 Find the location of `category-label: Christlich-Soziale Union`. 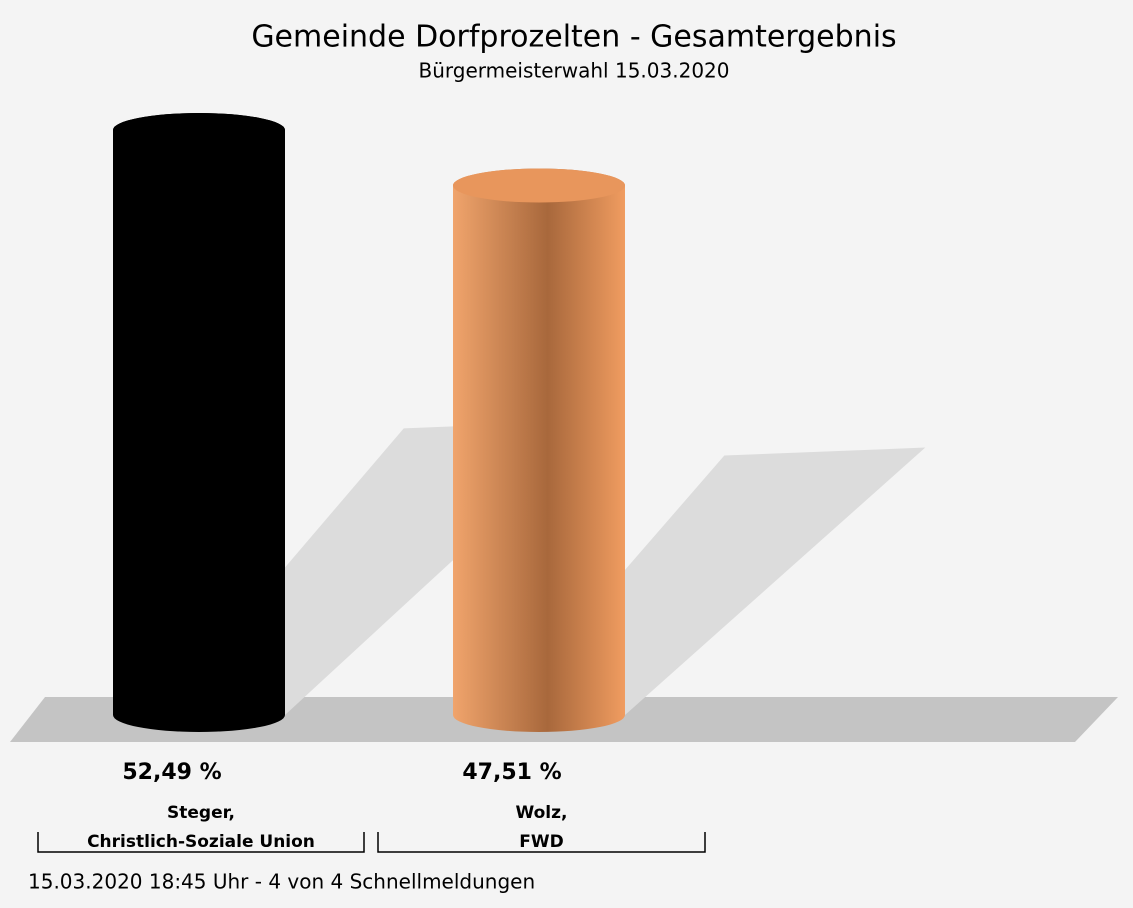

category-label: Christlich-Soziale Union is located at coordinates (201, 842).